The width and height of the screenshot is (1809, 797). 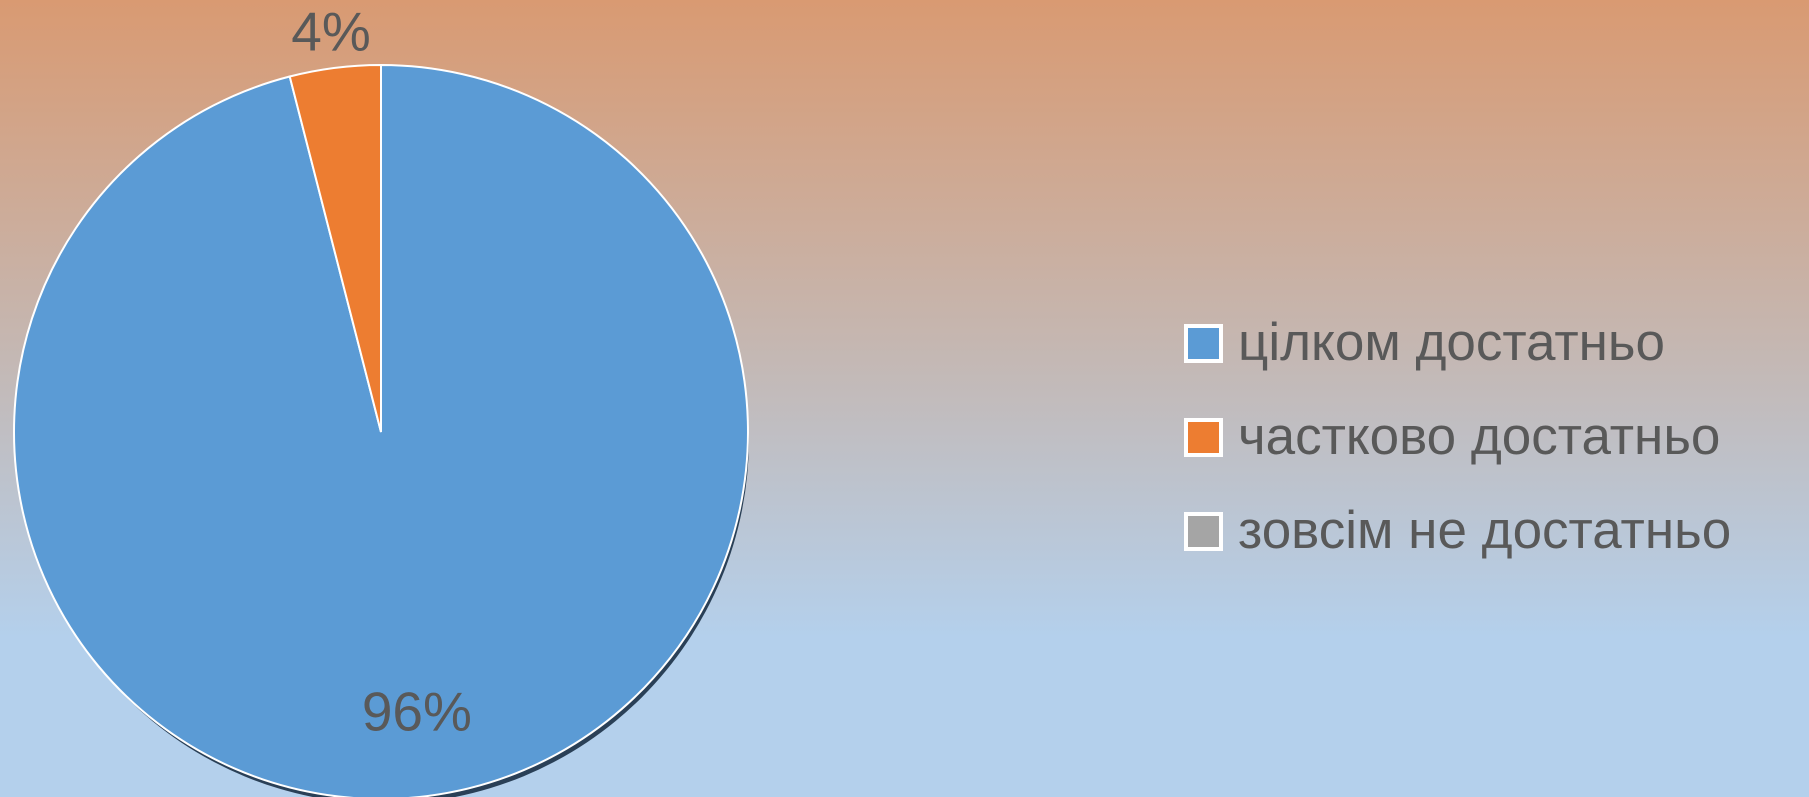 What do you see at coordinates (331, 32) in the screenshot?
I see `data-label: 4%` at bounding box center [331, 32].